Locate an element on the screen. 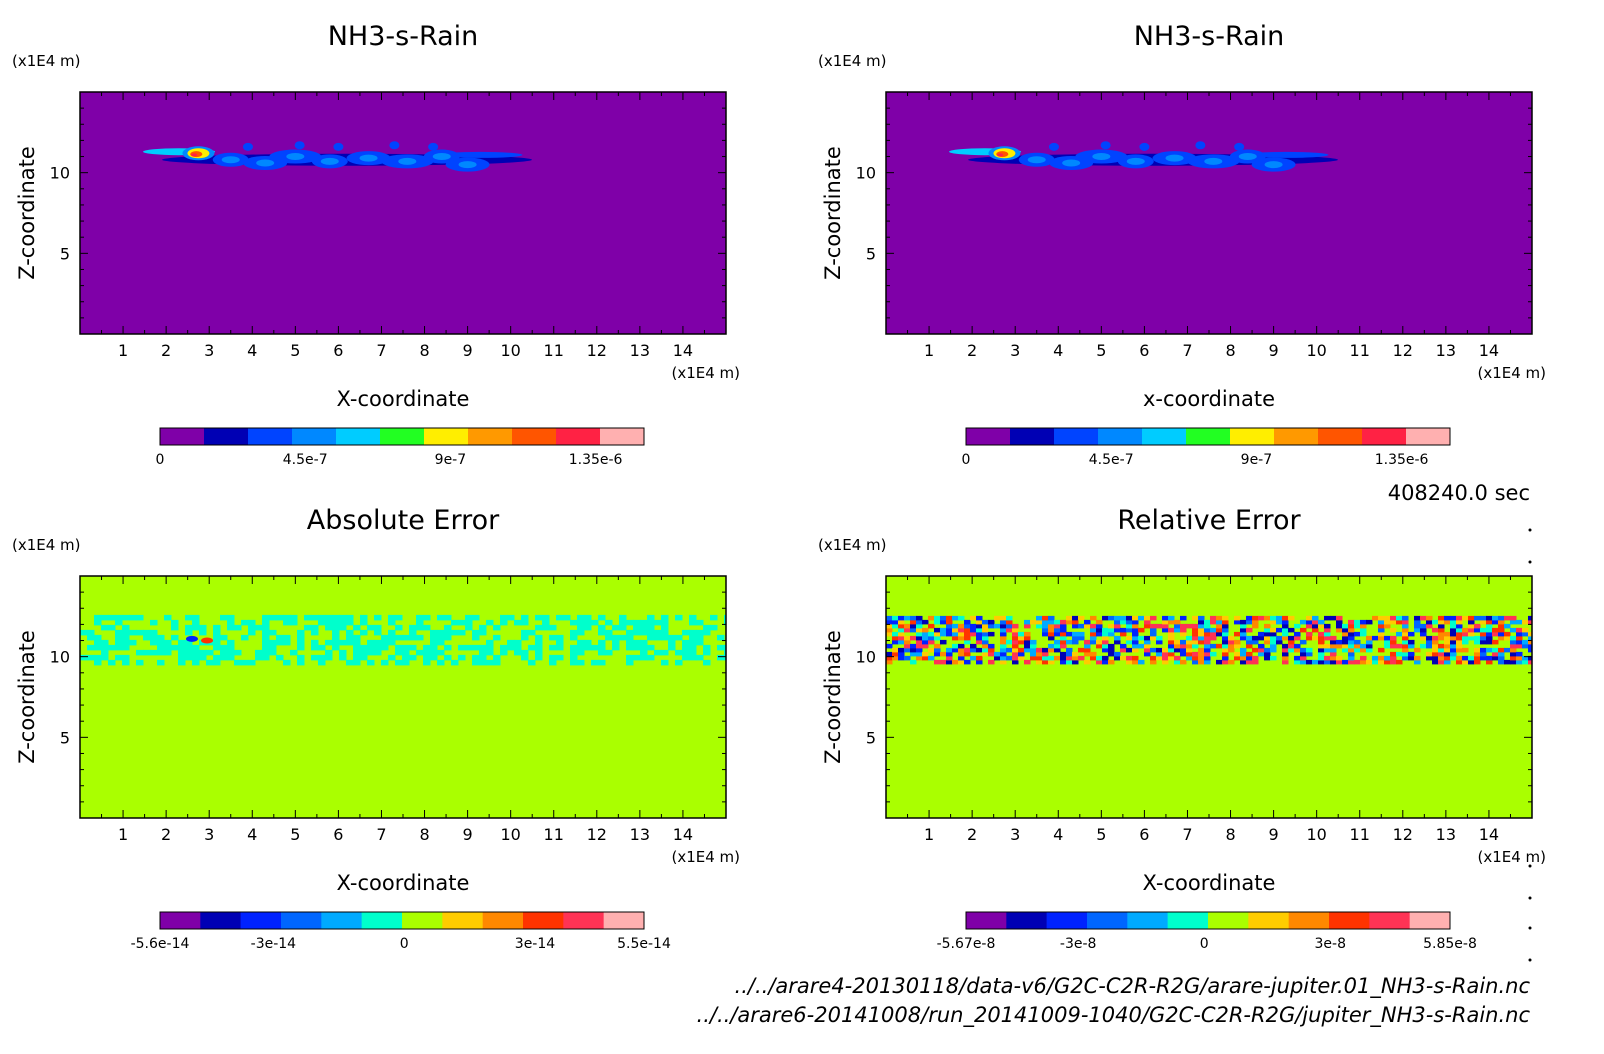  x-tick-label: 4 is located at coordinates (1058, 834).